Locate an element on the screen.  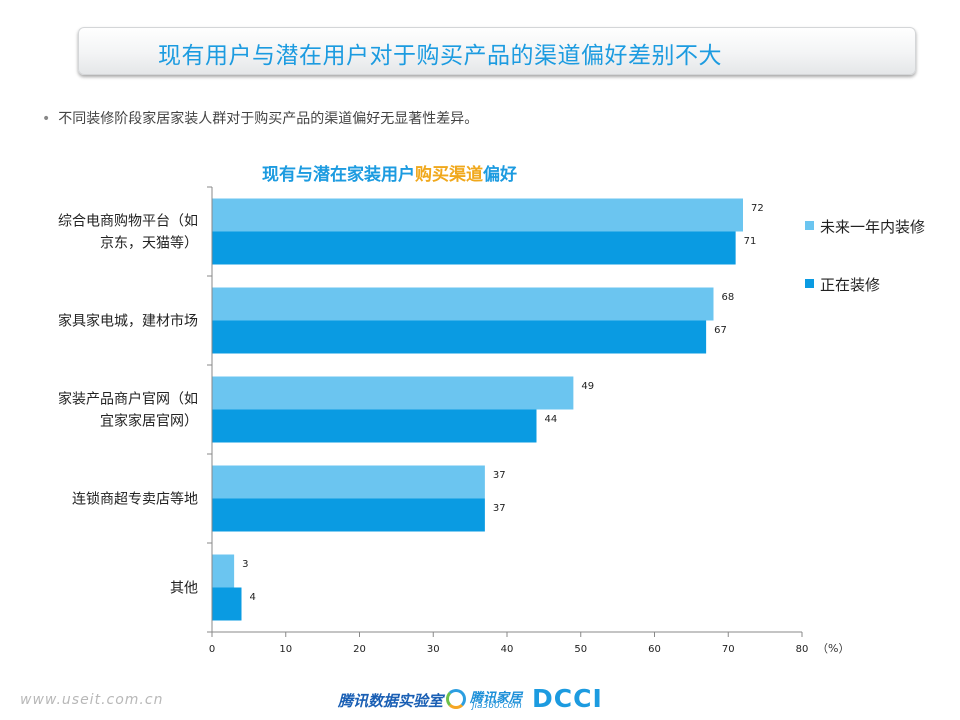
data-label-series-2-category-5: 4 is located at coordinates (253, 597).